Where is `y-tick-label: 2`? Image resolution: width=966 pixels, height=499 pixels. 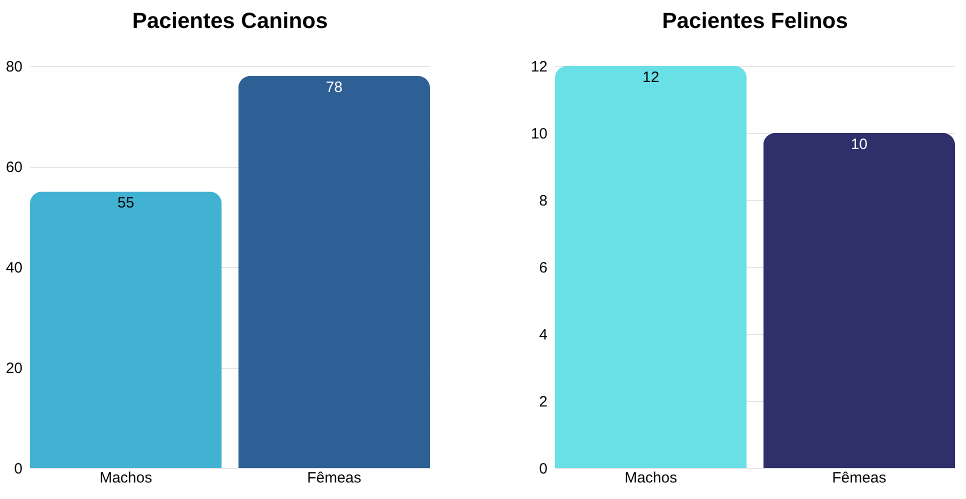
y-tick-label: 2 is located at coordinates (543, 402).